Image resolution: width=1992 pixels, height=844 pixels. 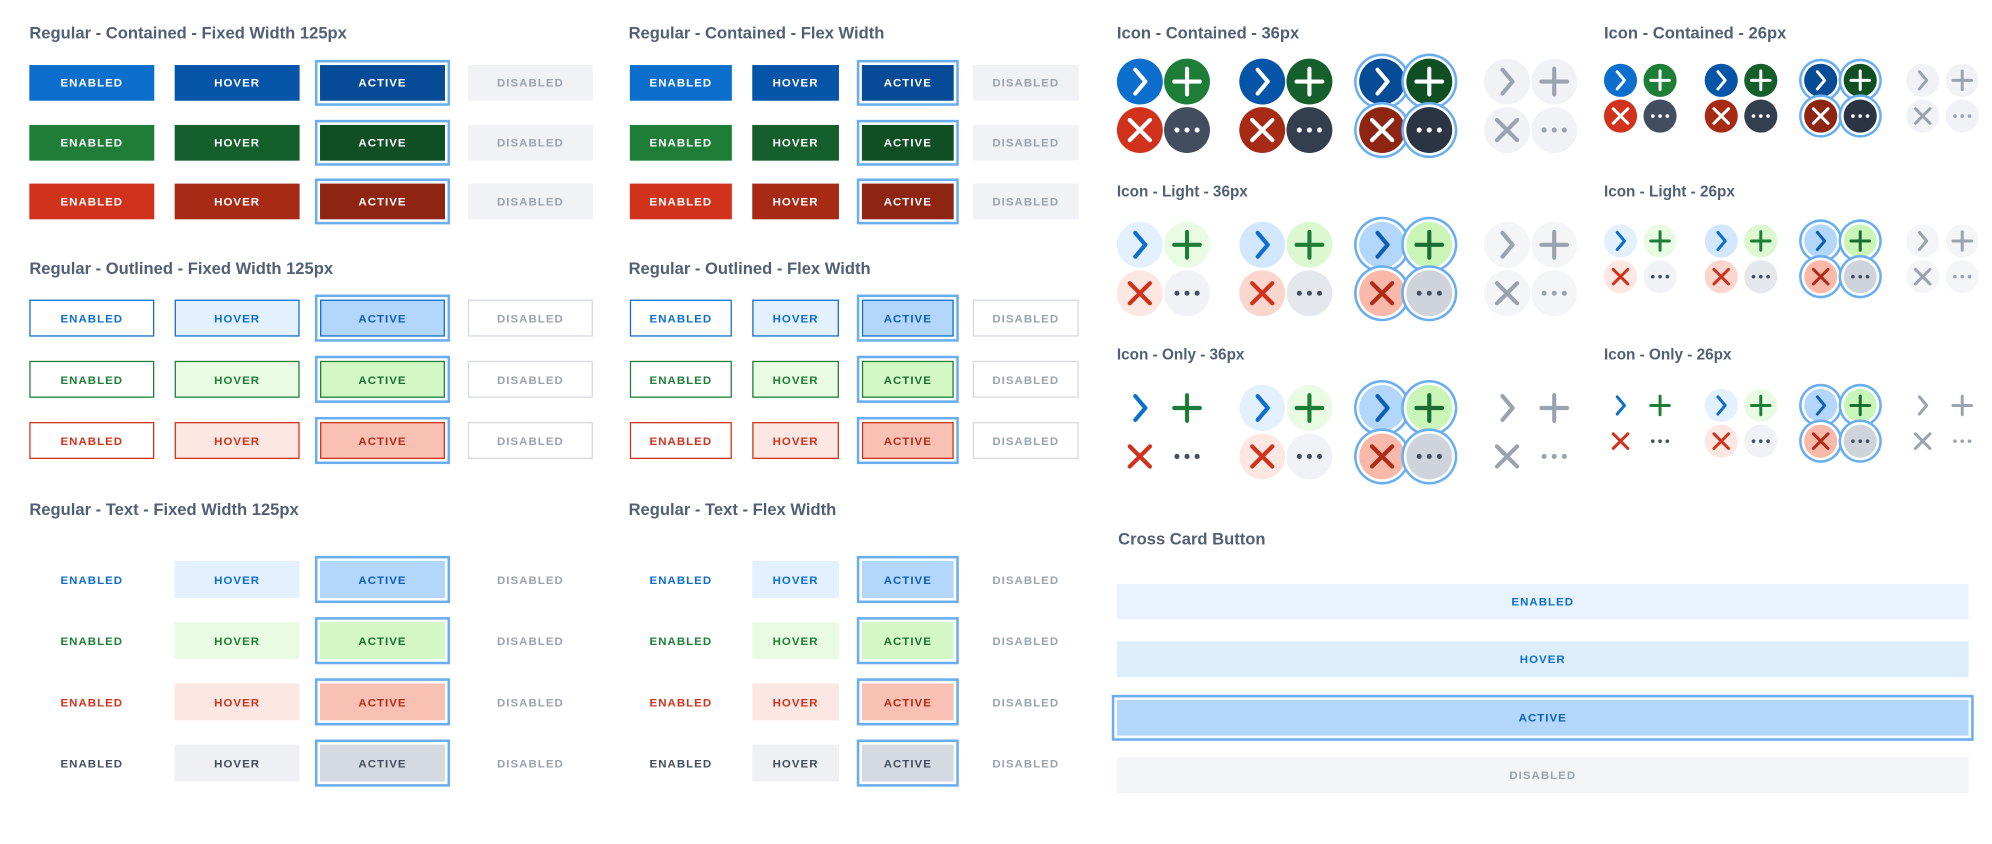 I want to click on icon-only-26-active-chevron-right-button, so click(x=1821, y=405).